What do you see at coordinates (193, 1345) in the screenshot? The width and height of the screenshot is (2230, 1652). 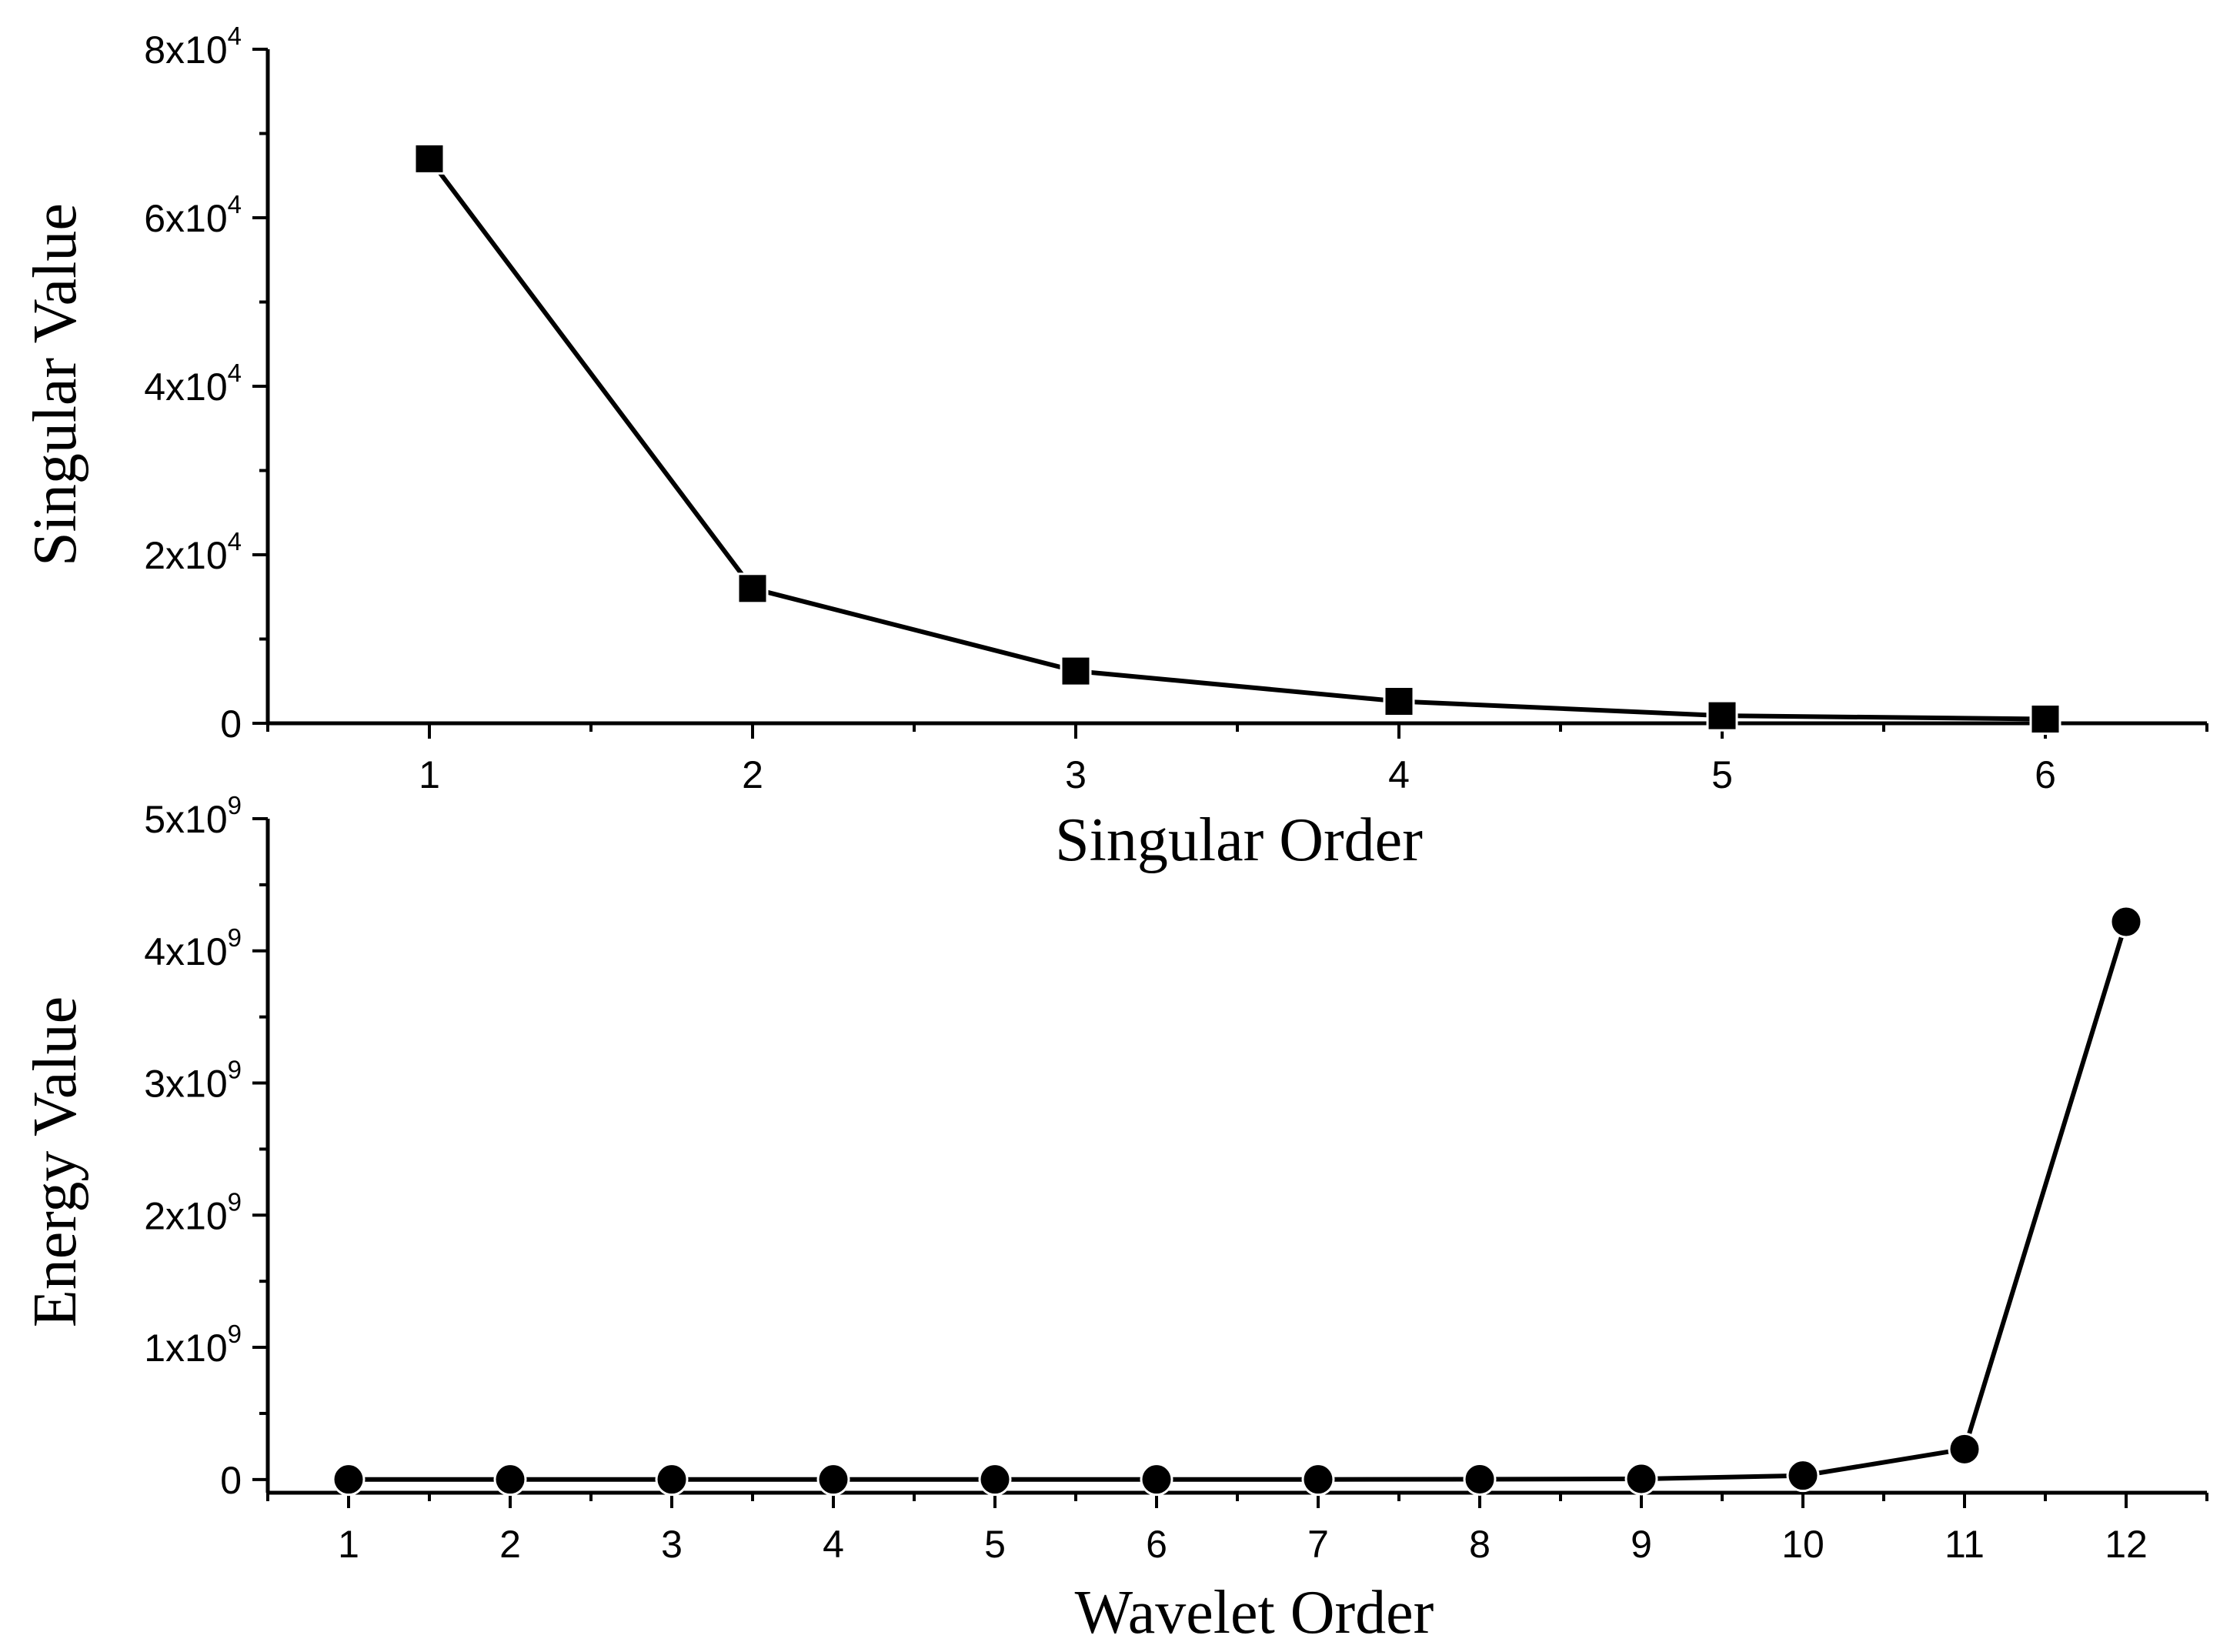 I see `y-tick-label: 1x10⁹` at bounding box center [193, 1345].